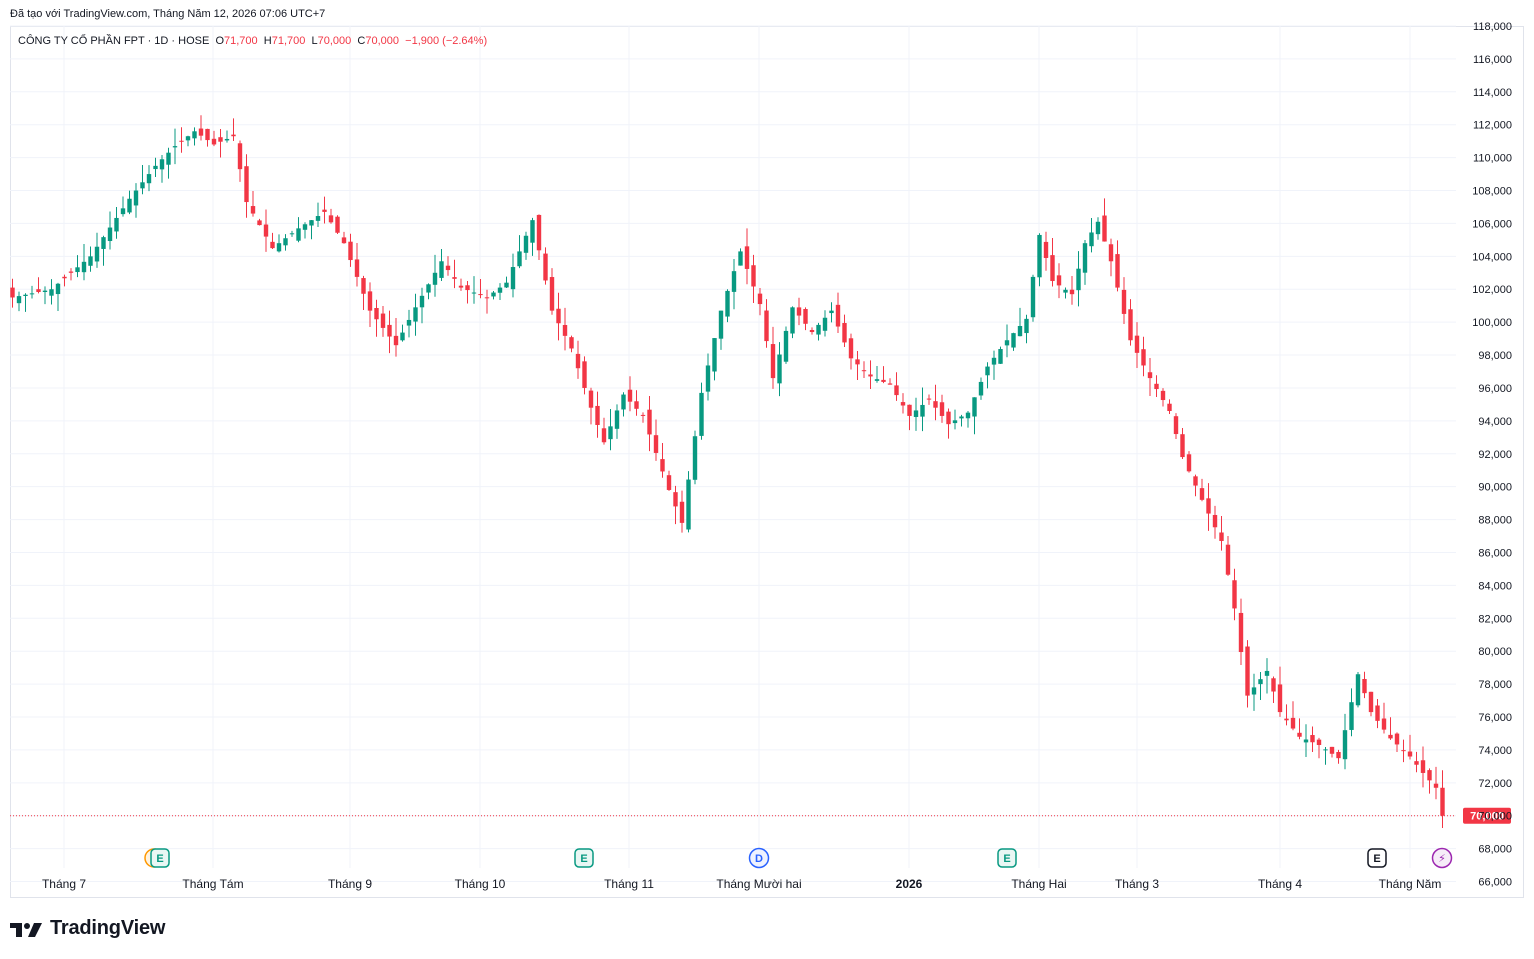 The height and width of the screenshot is (959, 1534). I want to click on tradingview-logo: TradingView, so click(87, 928).